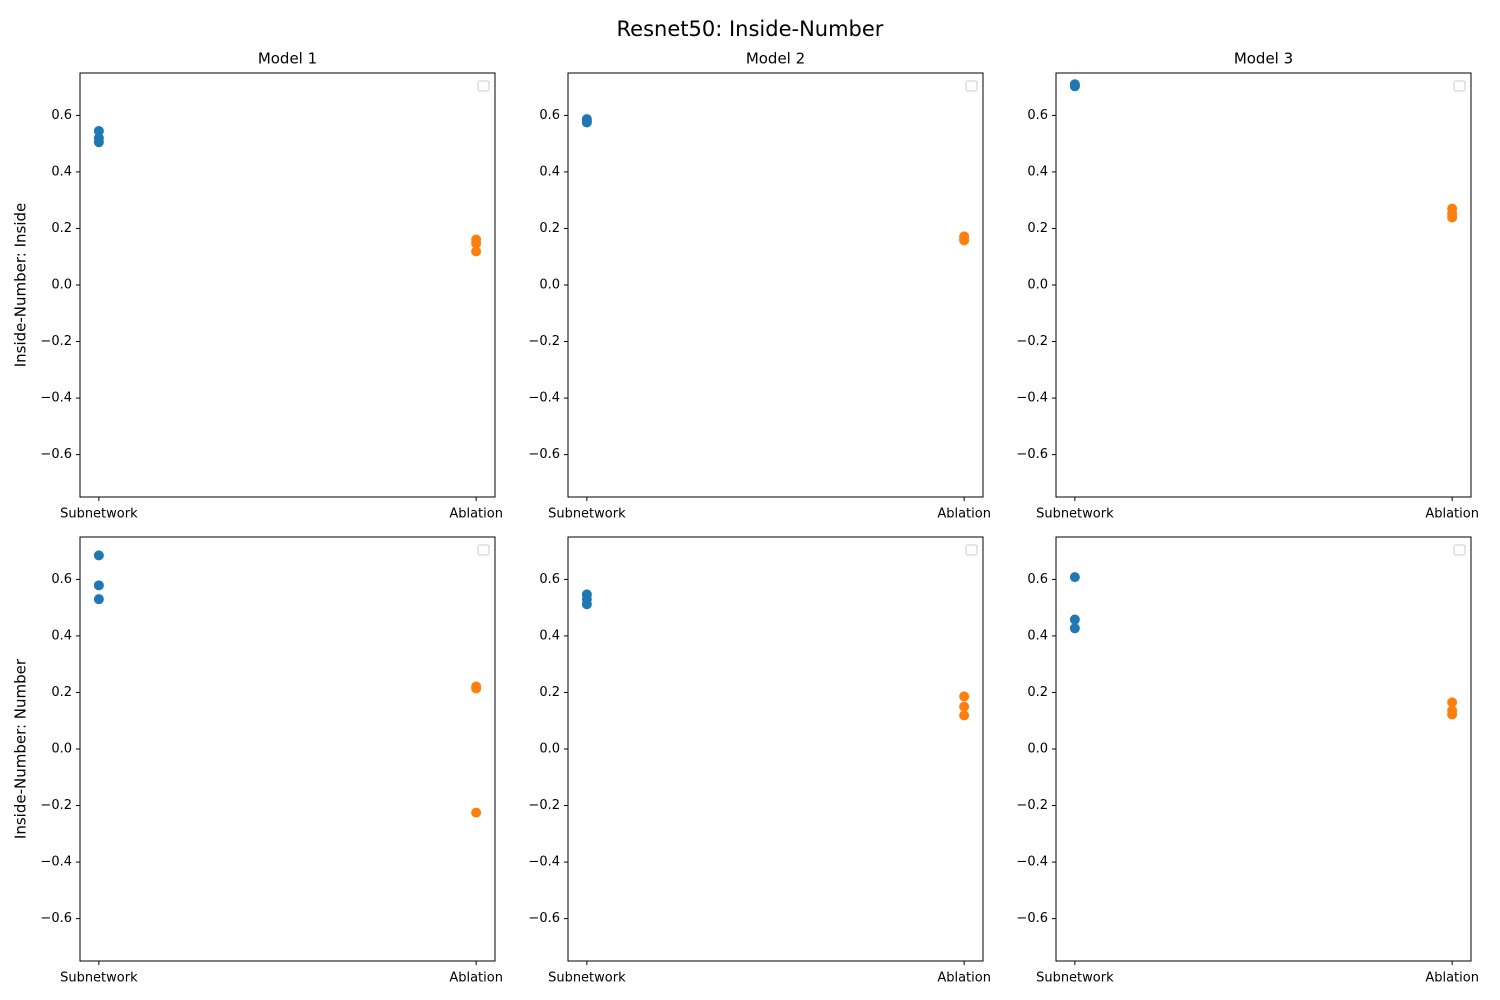 Image resolution: width=1500 pixels, height=1000 pixels. Describe the element at coordinates (775, 59) in the screenshot. I see `subplot-title: Model 2` at that location.